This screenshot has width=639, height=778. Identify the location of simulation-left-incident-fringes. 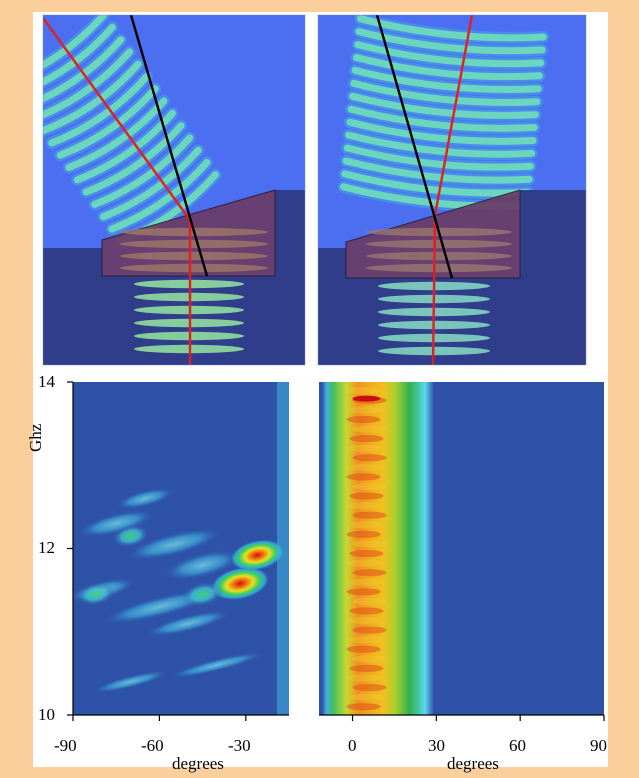
(132, 131).